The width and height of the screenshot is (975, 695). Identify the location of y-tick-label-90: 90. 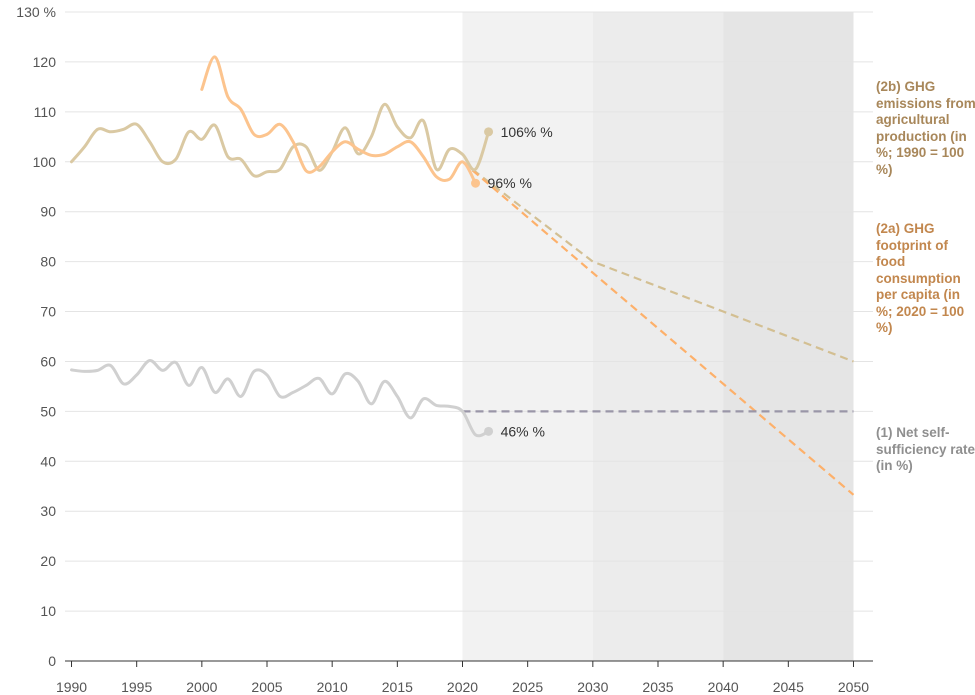
(48, 212).